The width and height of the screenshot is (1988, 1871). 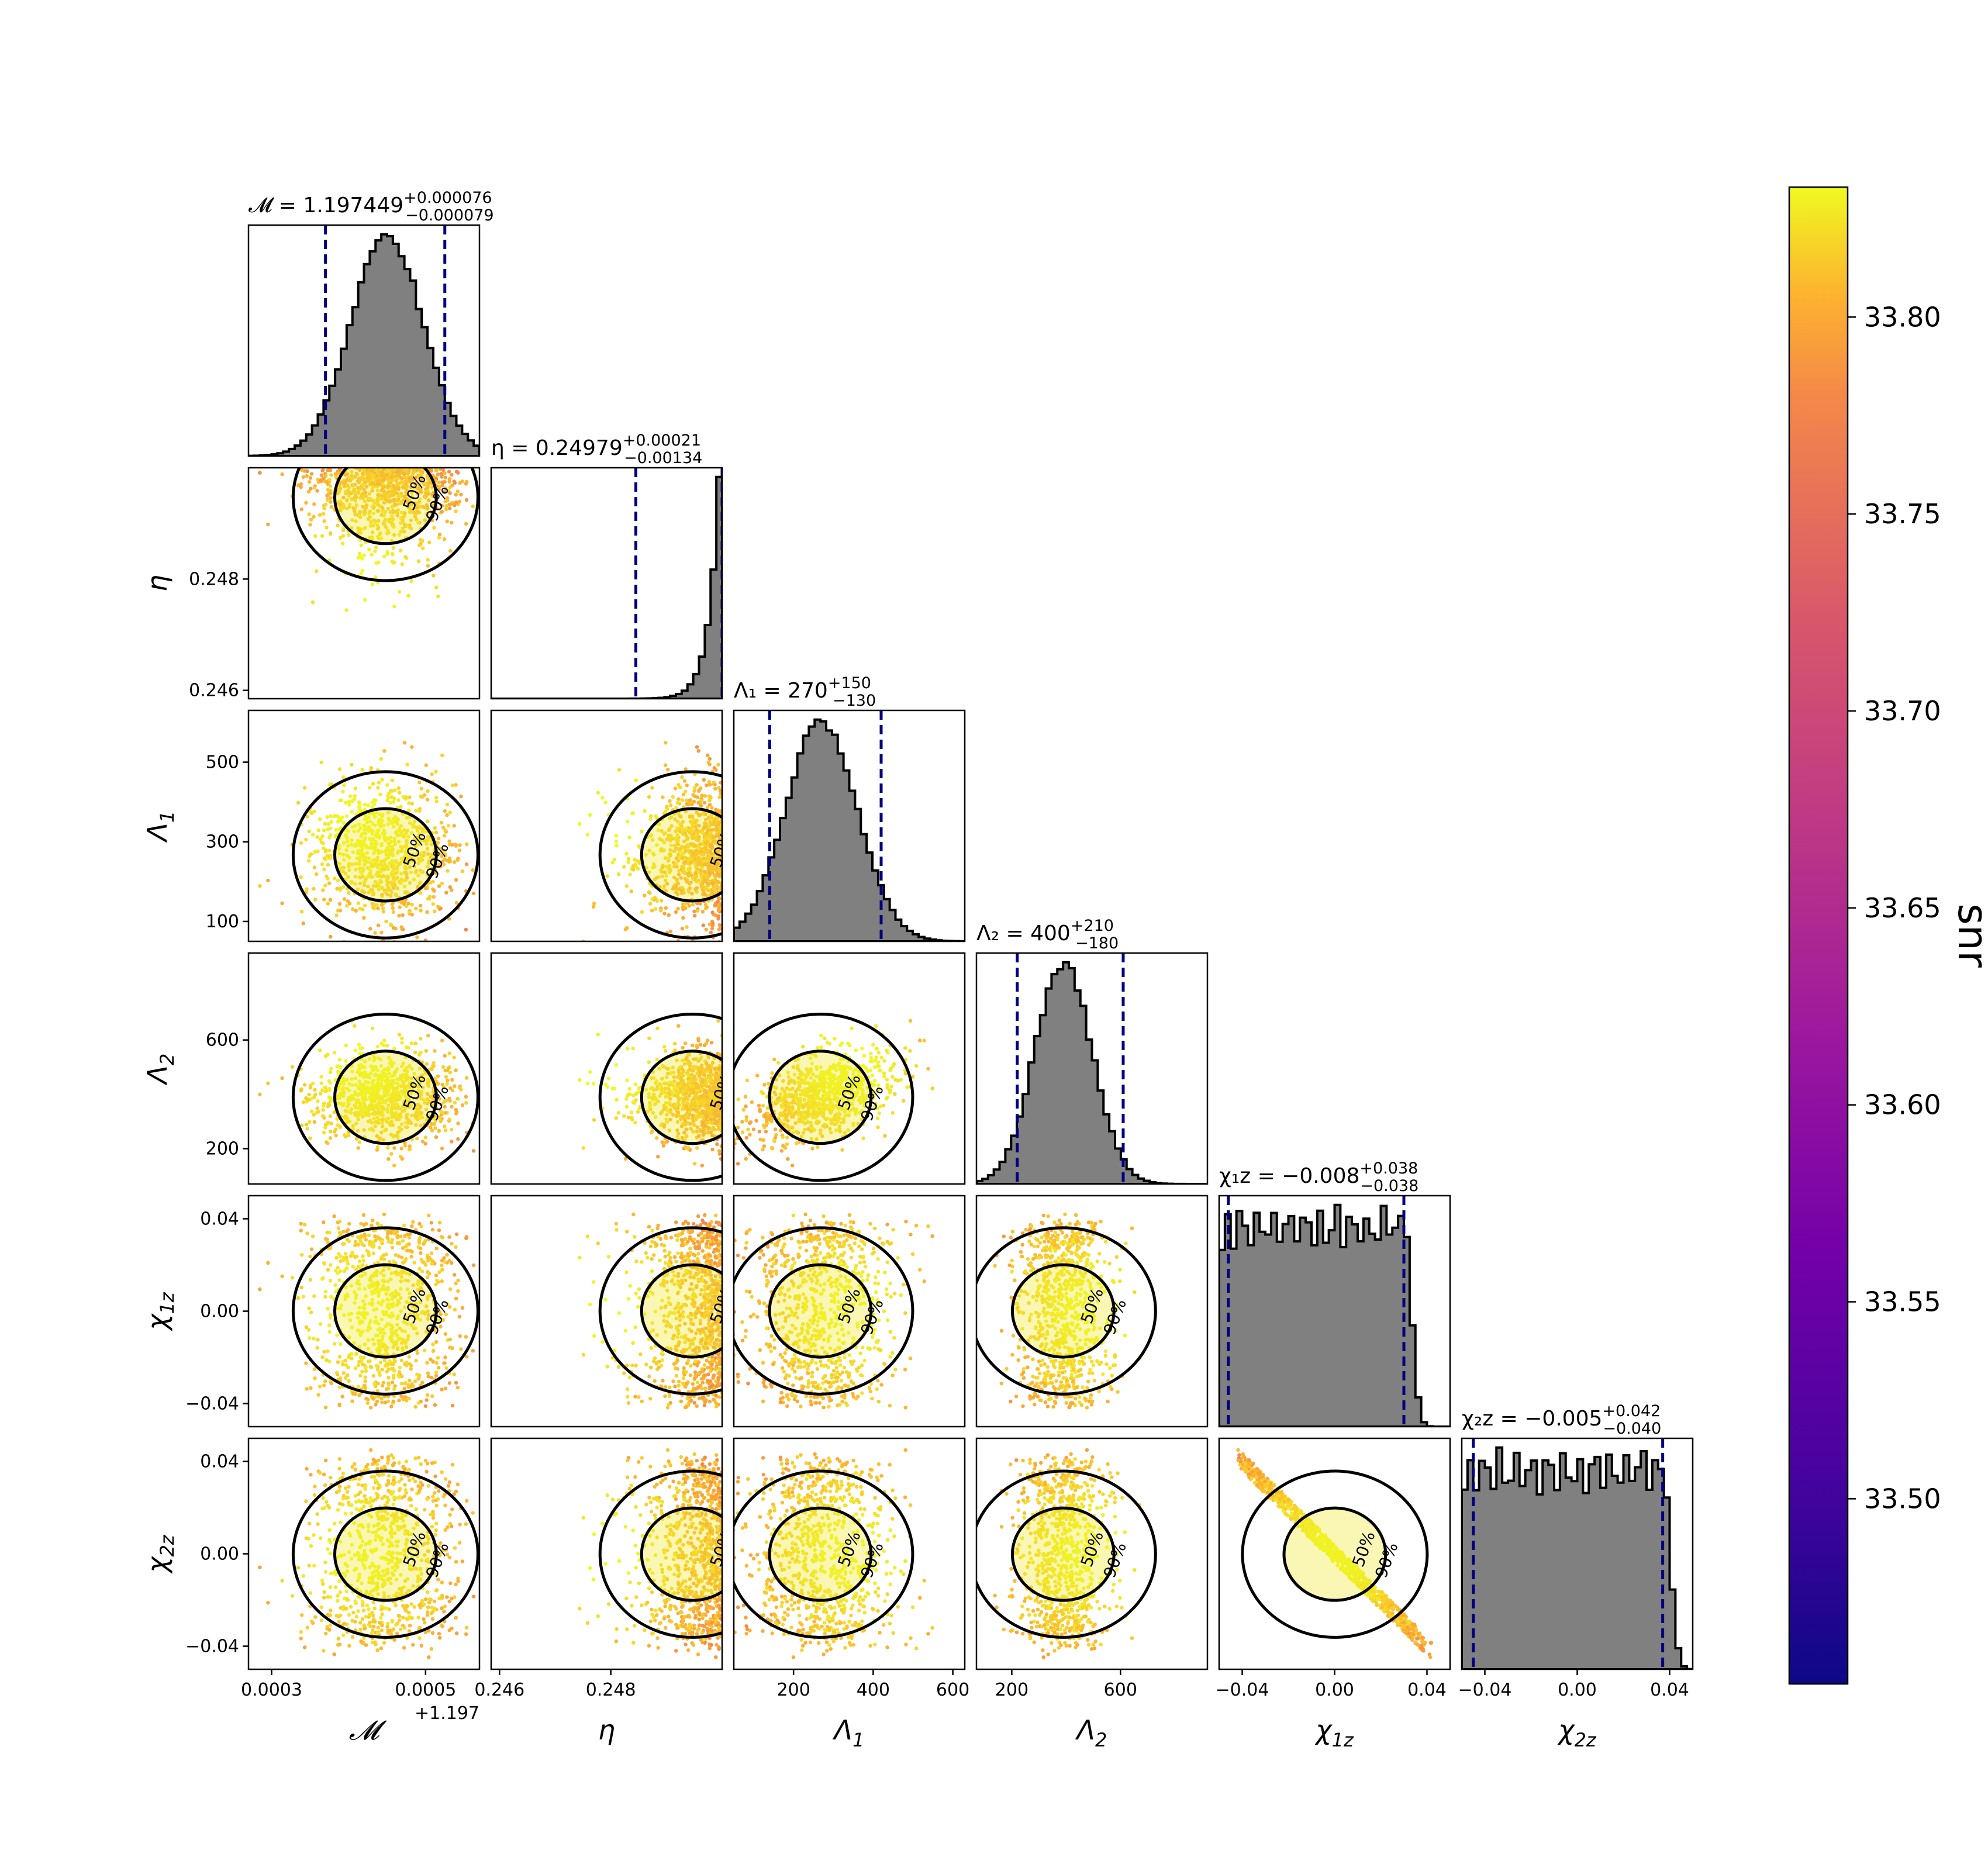 I want to click on scatter-chi2z-lambda2, so click(x=1059, y=1553).